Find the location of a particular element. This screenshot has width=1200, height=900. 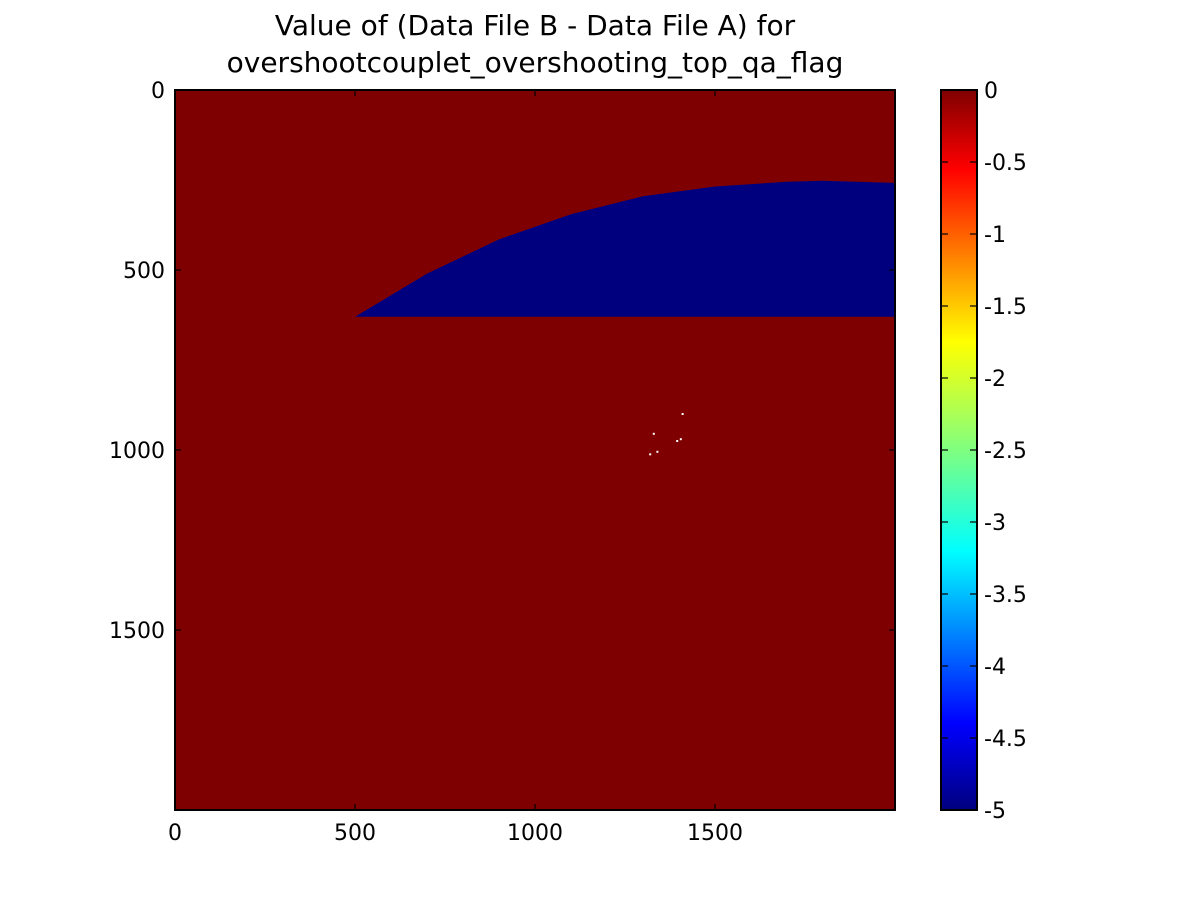

colorbar-tick-label: -3 is located at coordinates (995, 523).